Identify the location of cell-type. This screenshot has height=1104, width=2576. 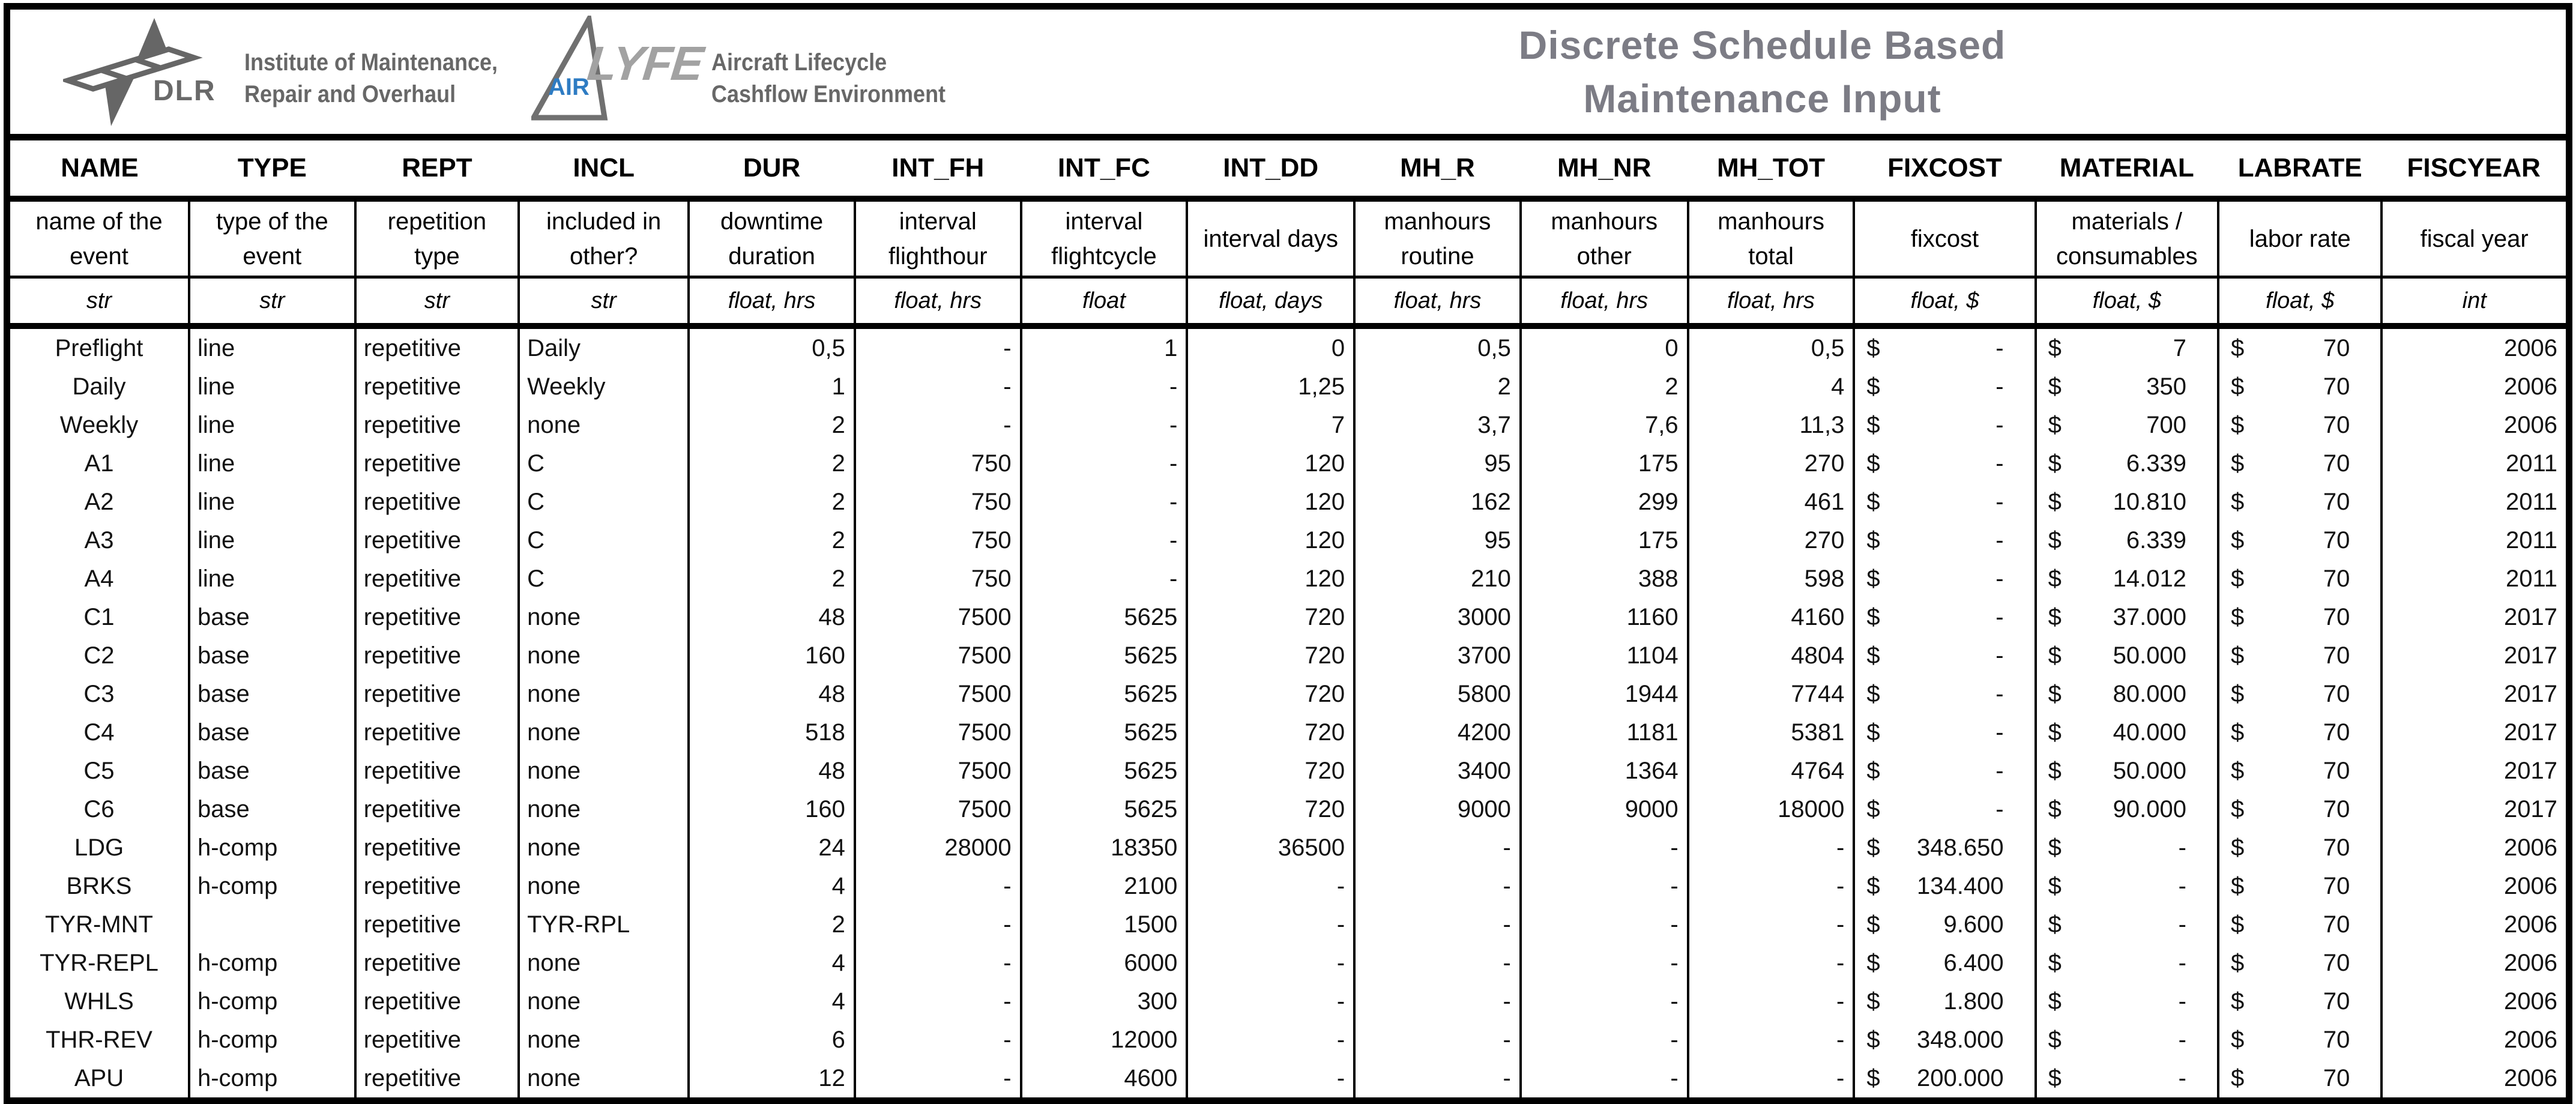
(271, 924).